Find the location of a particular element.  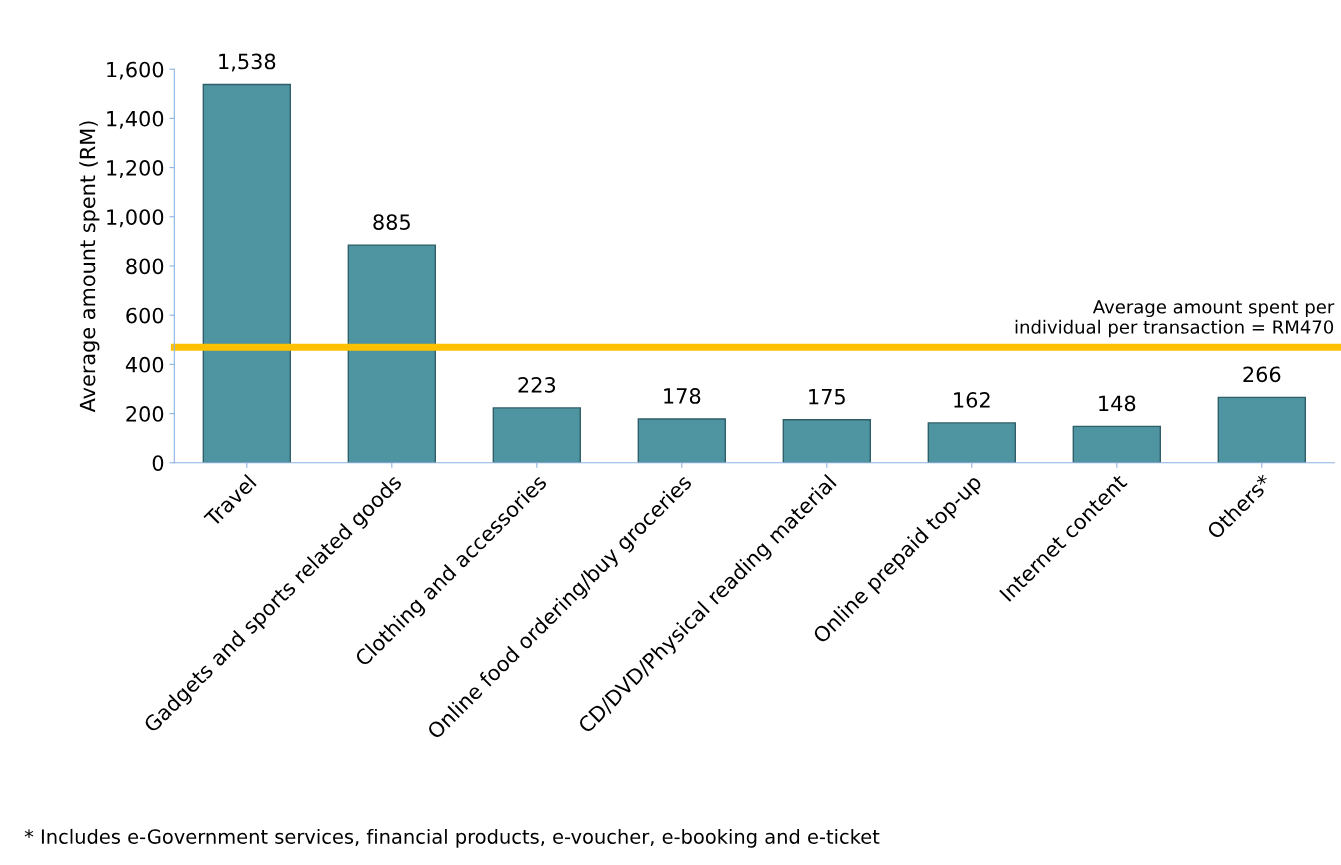

y-axis-title: Average amount spent (RM) is located at coordinates (89, 267).